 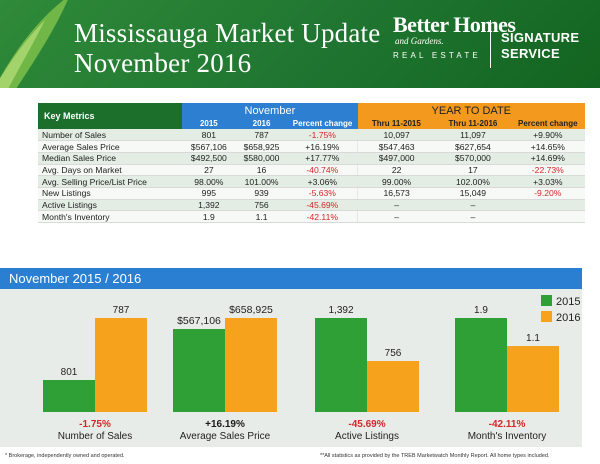 What do you see at coordinates (110, 181) in the screenshot?
I see `row-label: Avg. Selling Price/List Price` at bounding box center [110, 181].